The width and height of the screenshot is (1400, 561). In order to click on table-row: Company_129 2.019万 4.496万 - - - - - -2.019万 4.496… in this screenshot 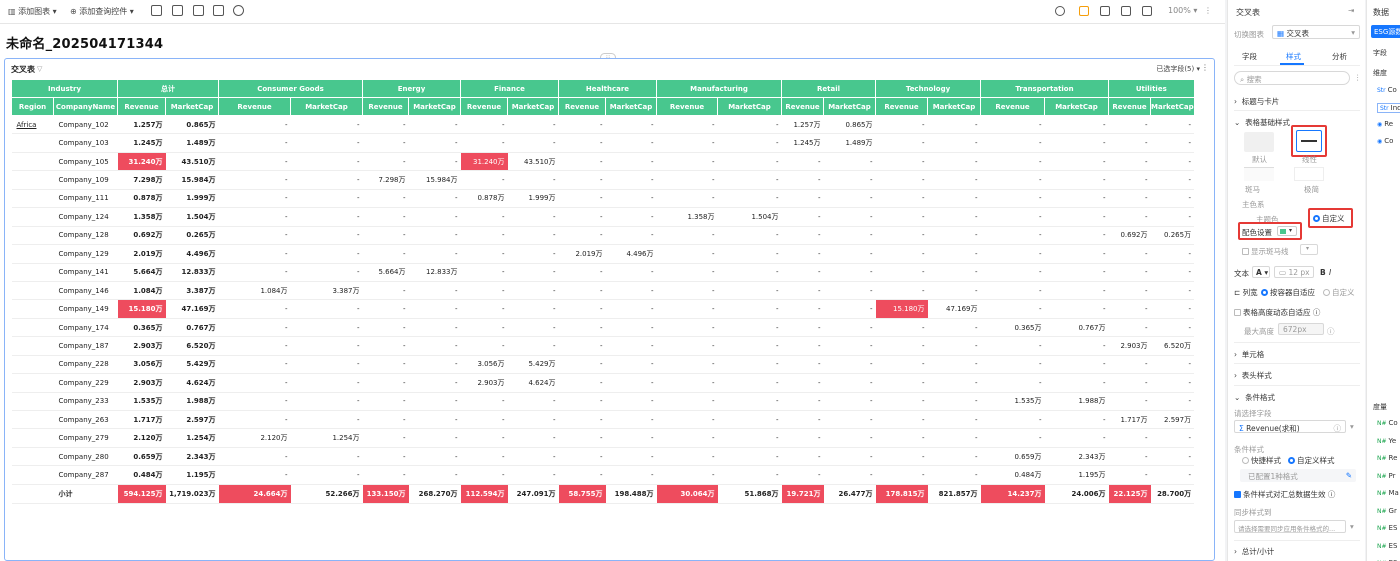, I will do `click(603, 254)`.